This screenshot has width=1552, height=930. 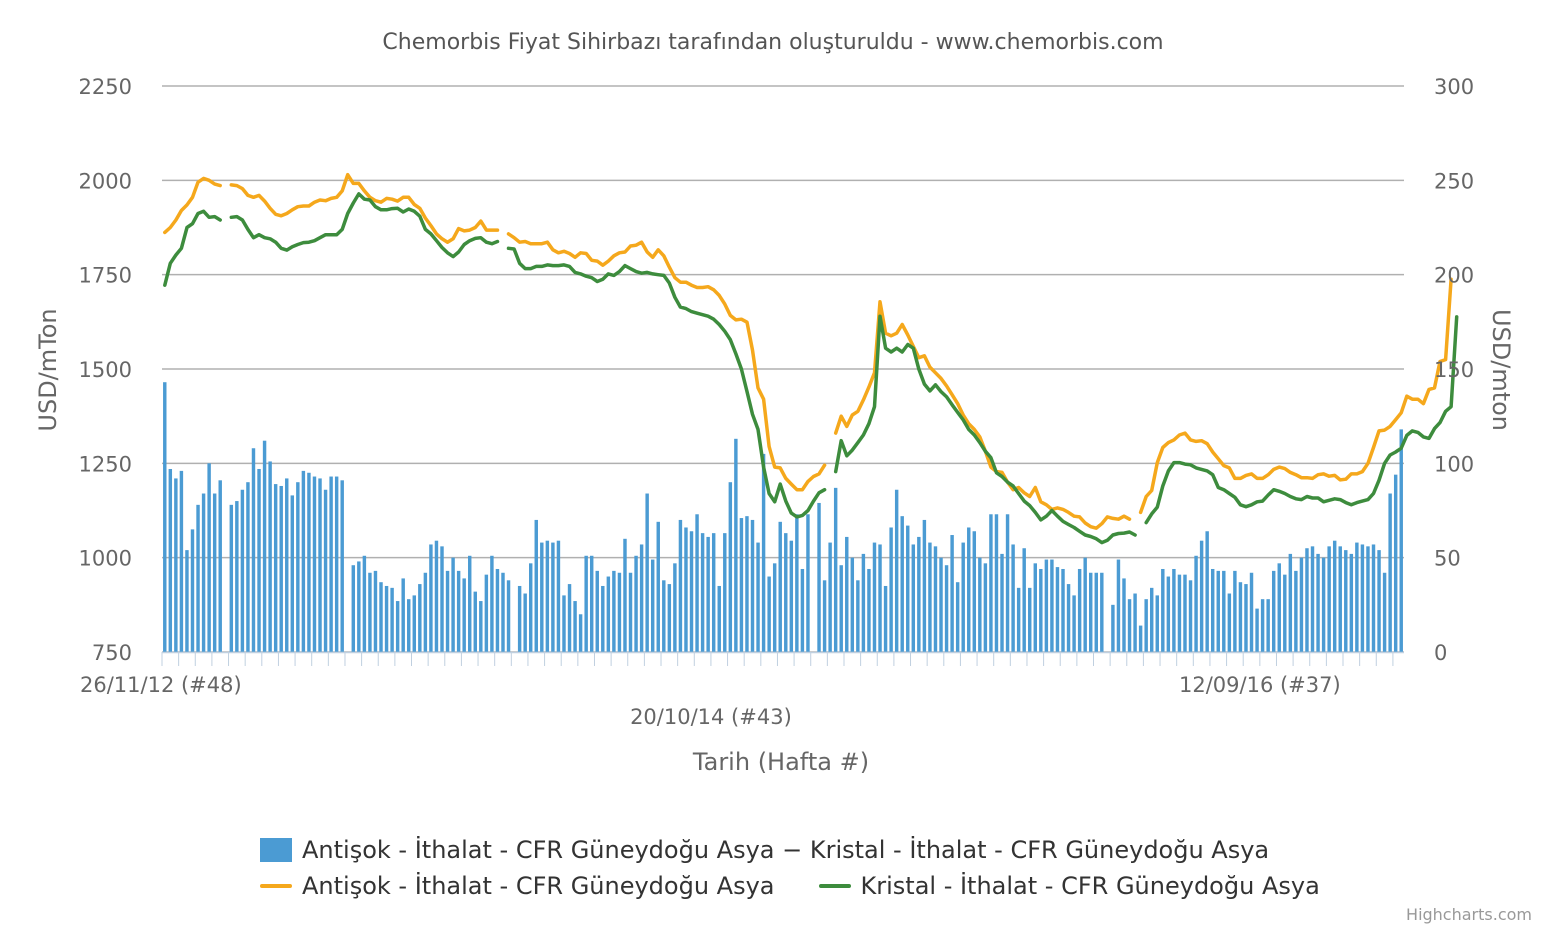 I want to click on y-right-tick-label: 250, so click(x=1454, y=181).